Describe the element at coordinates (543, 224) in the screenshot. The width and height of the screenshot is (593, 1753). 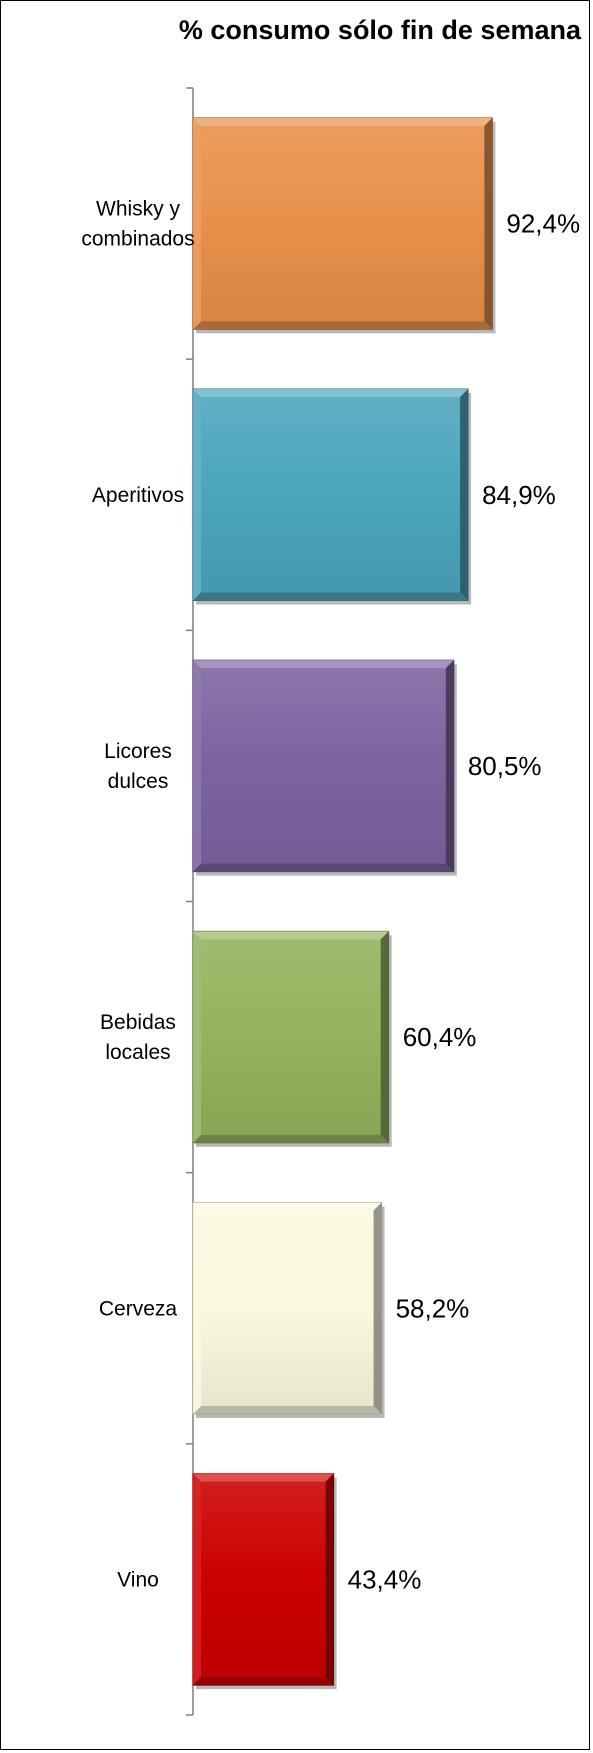
I see `value-label: 92,4%` at that location.